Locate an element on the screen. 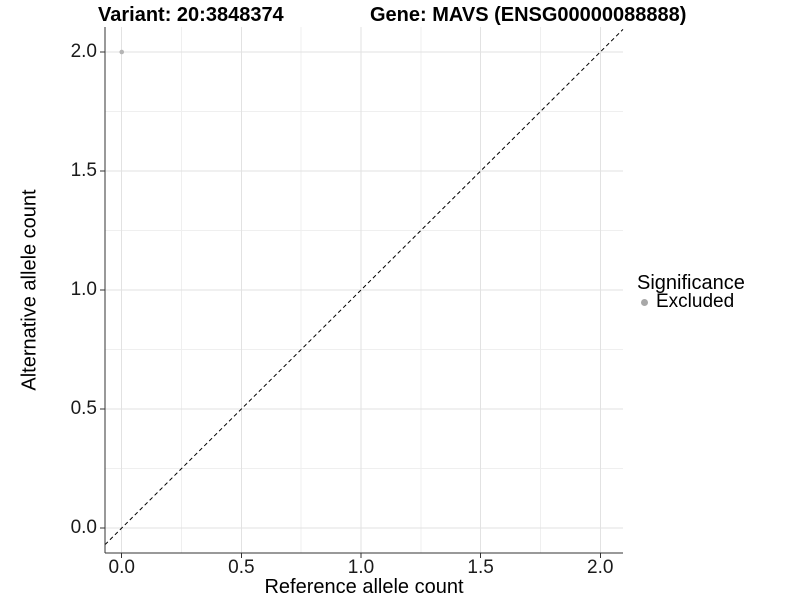 The height and width of the screenshot is (600, 800). y-tick-label: 1.0 is located at coordinates (83, 289).